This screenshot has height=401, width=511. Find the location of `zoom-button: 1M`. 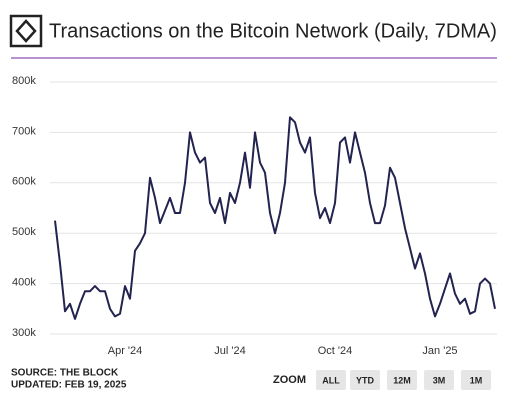

zoom-button: 1M is located at coordinates (476, 380).